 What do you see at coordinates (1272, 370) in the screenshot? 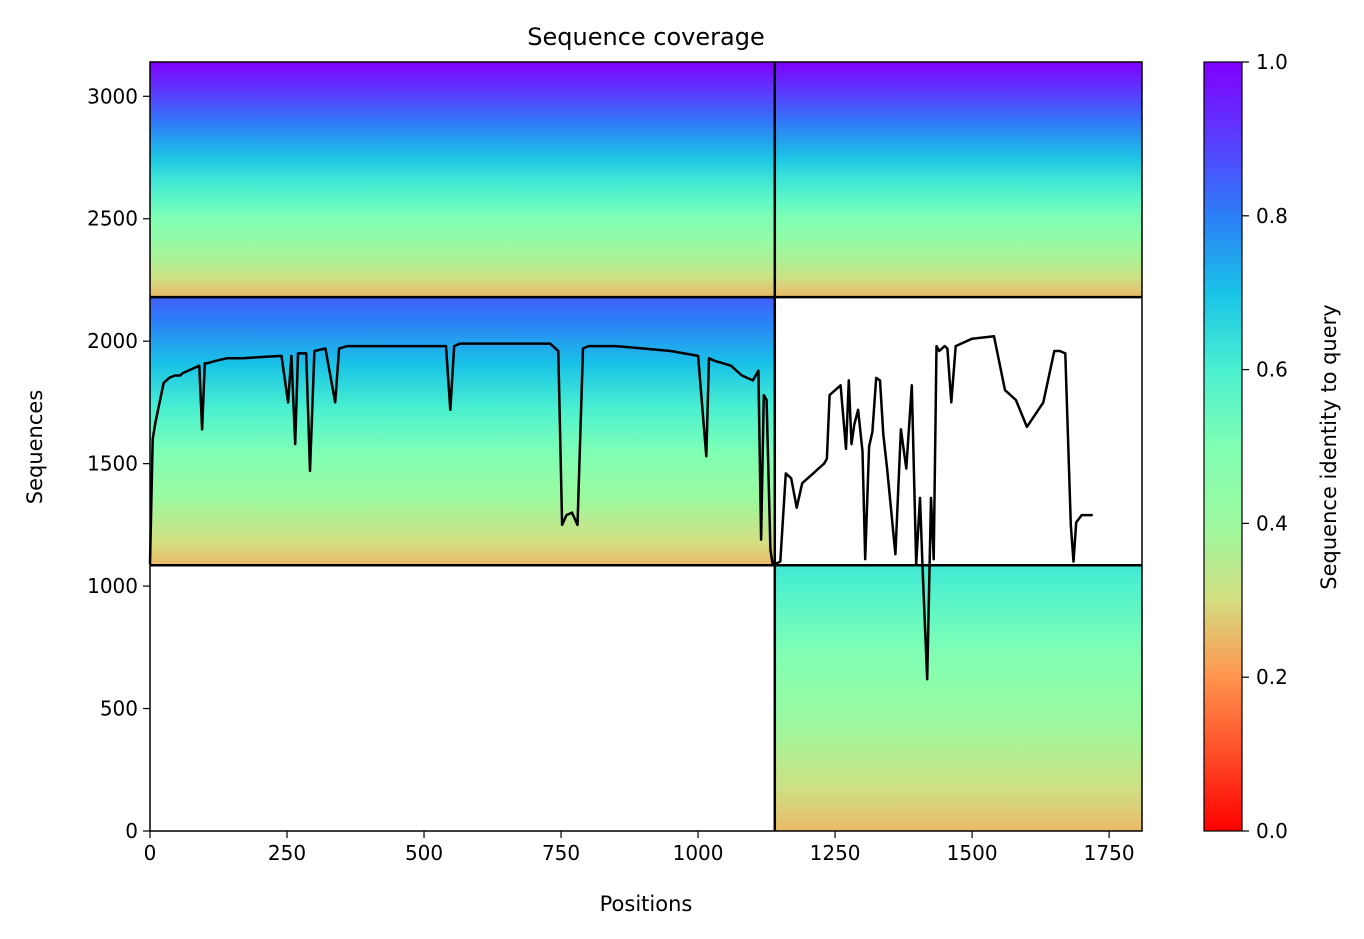
I see `colorbar-tick-label: 0.6` at bounding box center [1272, 370].